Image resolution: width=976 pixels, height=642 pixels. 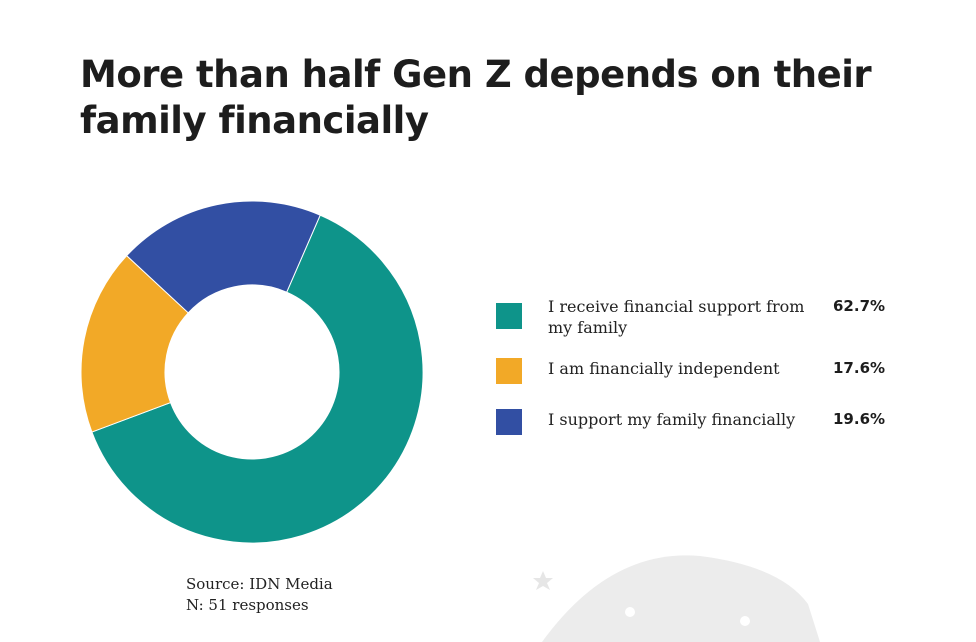 I want to click on legend-label: I am financially independent, so click(x=664, y=368).